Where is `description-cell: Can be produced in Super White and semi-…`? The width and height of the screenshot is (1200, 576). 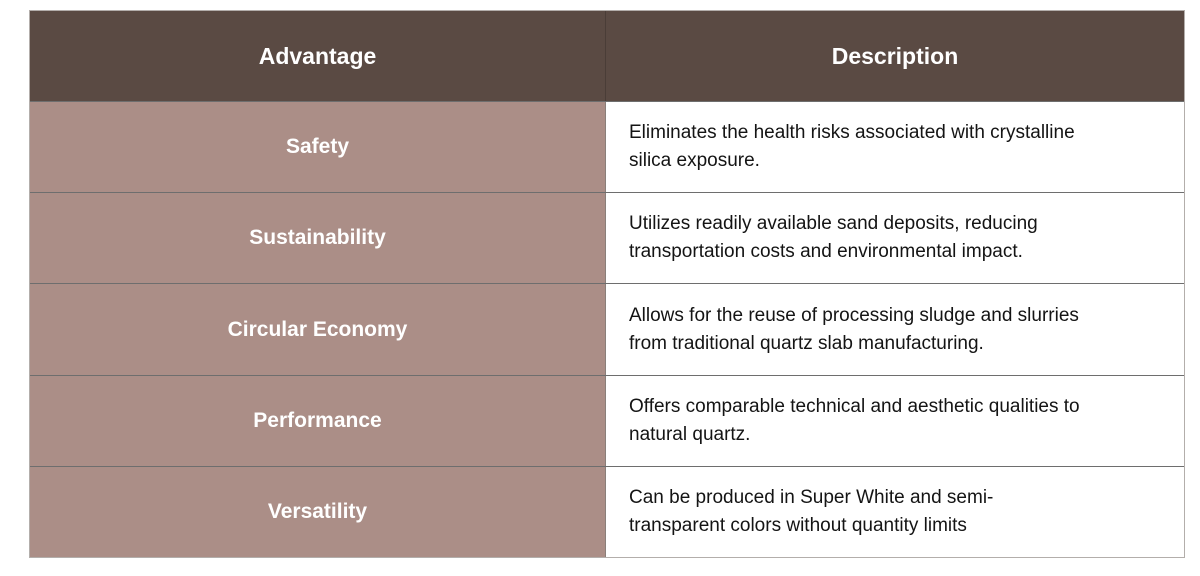
description-cell: Can be produced in Super White and semi-… is located at coordinates (895, 512).